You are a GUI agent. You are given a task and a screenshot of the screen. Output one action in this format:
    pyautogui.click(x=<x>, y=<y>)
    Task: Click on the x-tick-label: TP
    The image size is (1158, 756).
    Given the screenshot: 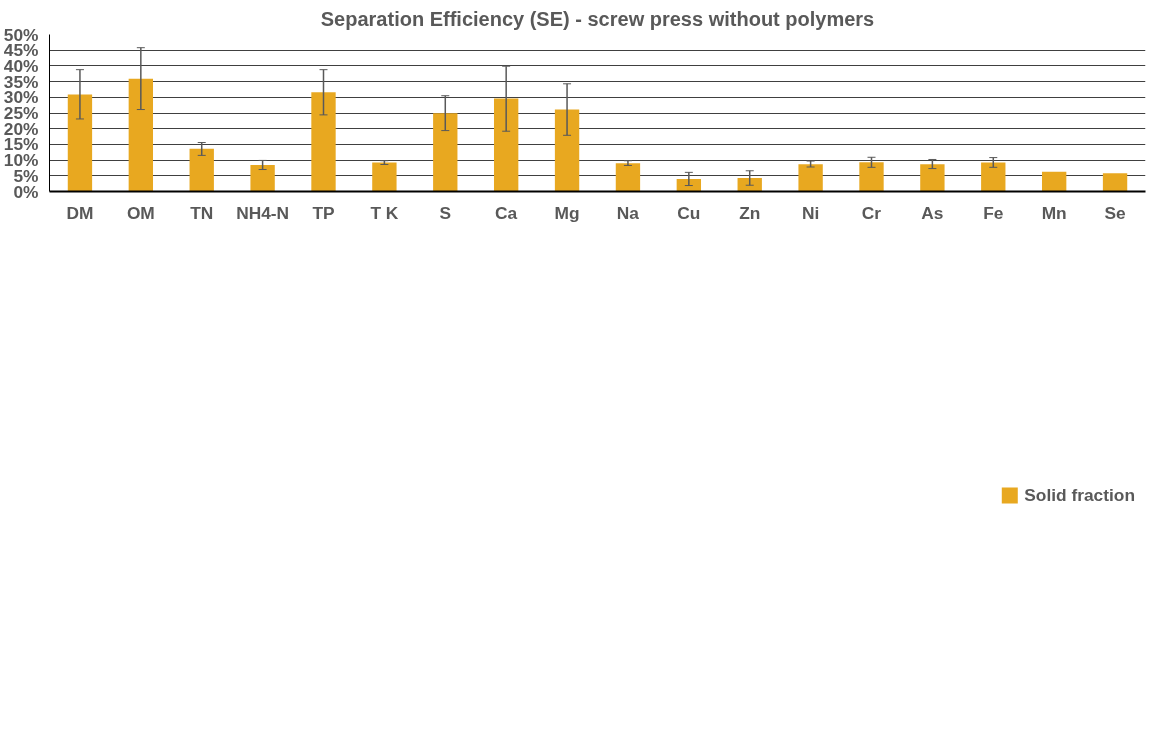 What is the action you would take?
    pyautogui.click(x=323, y=212)
    